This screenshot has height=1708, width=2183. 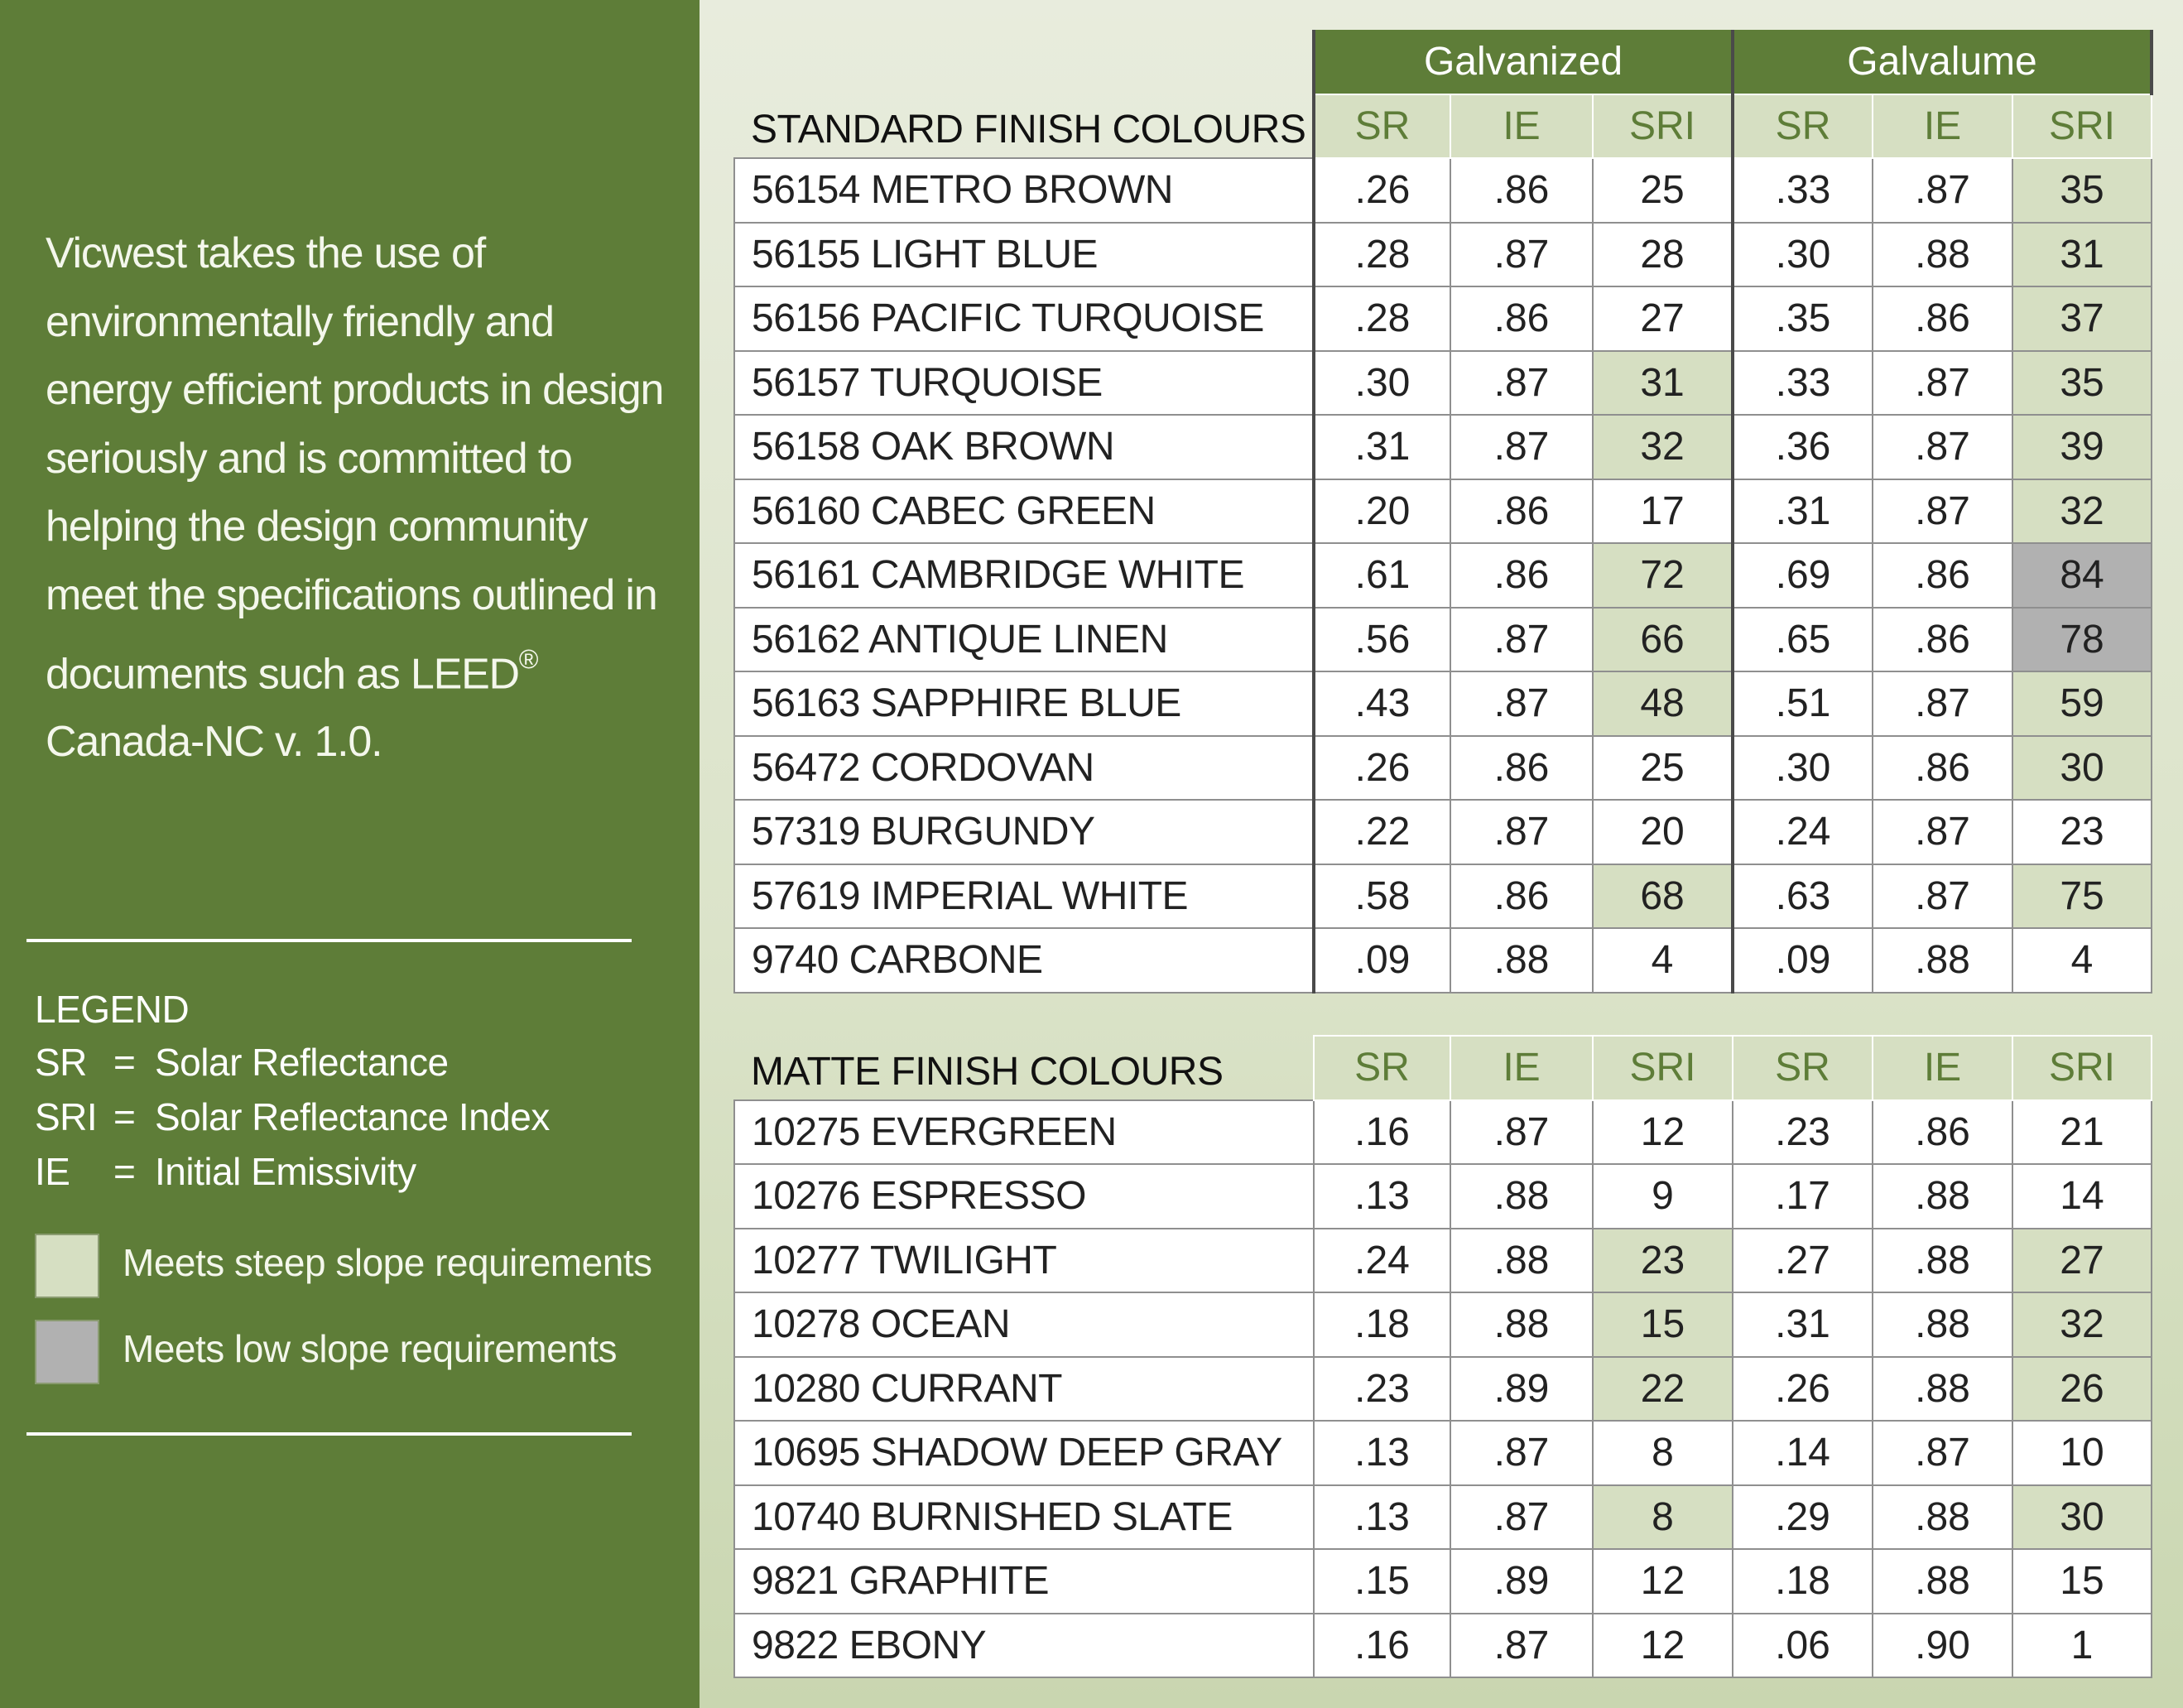 What do you see at coordinates (1663, 704) in the screenshot?
I see `galvanized-sri-cell: 48` at bounding box center [1663, 704].